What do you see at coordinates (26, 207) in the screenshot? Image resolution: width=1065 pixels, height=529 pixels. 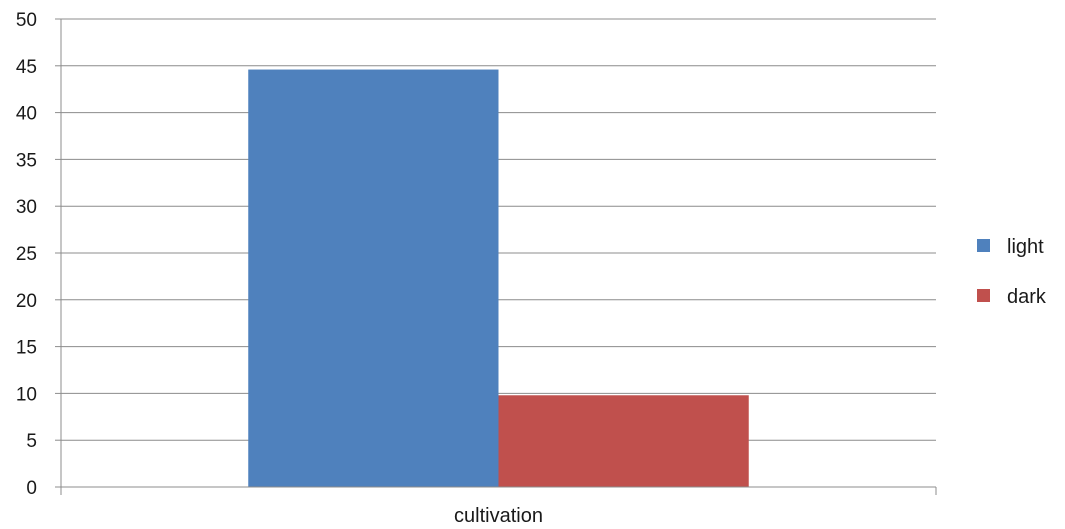 I see `y-tick-label: 30` at bounding box center [26, 207].